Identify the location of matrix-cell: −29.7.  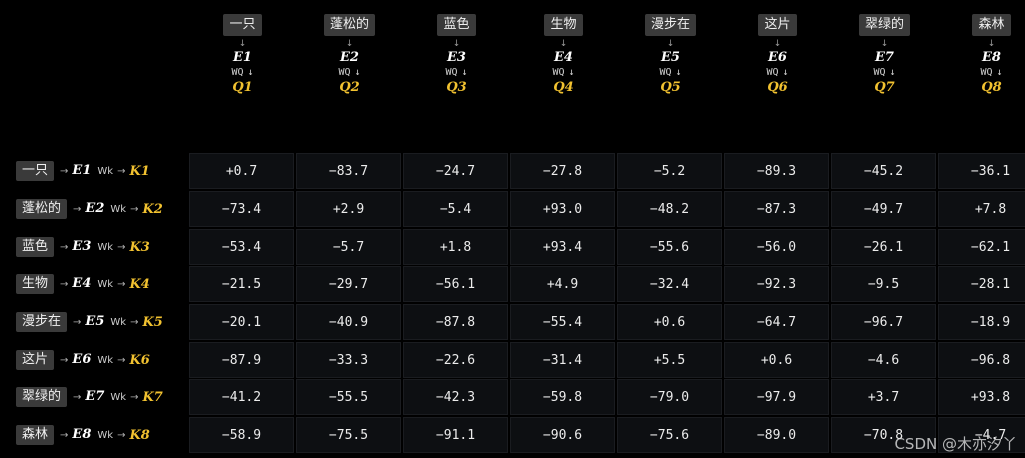
(348, 284).